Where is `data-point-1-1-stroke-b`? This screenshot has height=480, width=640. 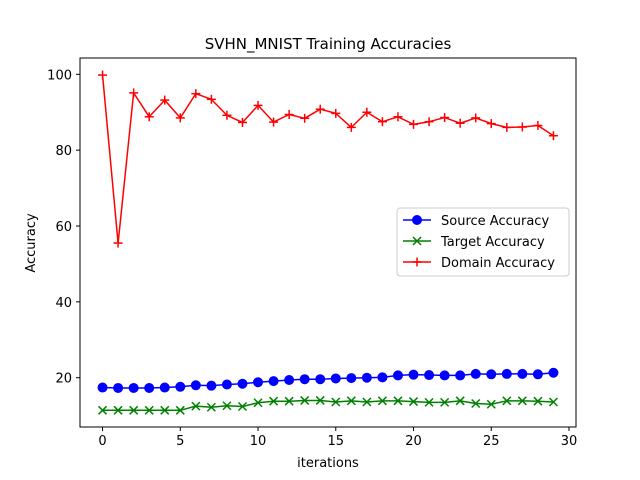 data-point-1-1-stroke-b is located at coordinates (118, 410).